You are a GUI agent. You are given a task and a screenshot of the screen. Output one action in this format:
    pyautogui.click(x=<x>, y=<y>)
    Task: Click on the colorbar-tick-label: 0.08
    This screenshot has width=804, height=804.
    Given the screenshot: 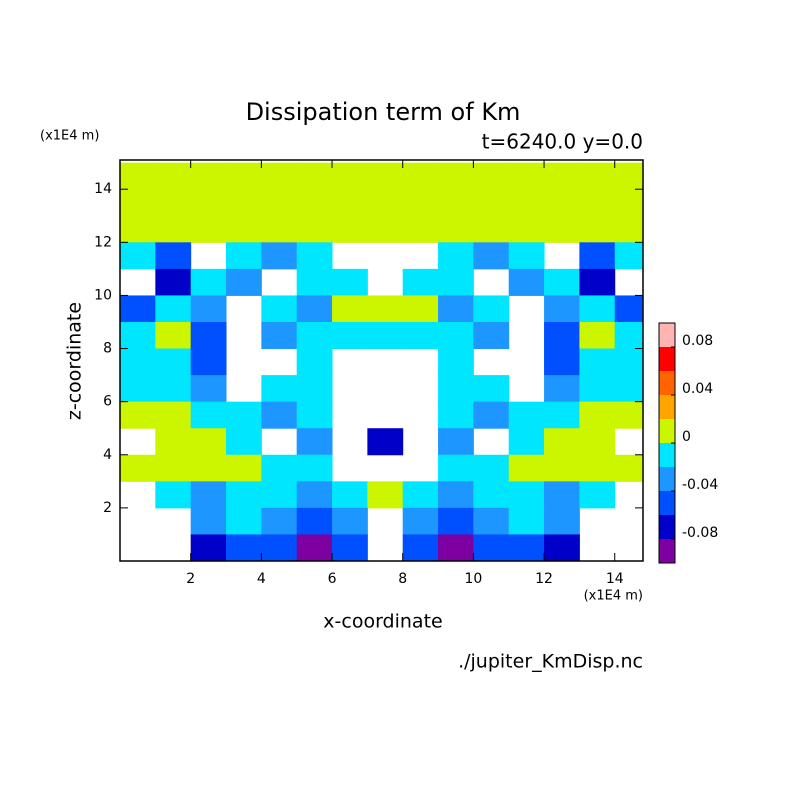 What is the action you would take?
    pyautogui.click(x=697, y=341)
    